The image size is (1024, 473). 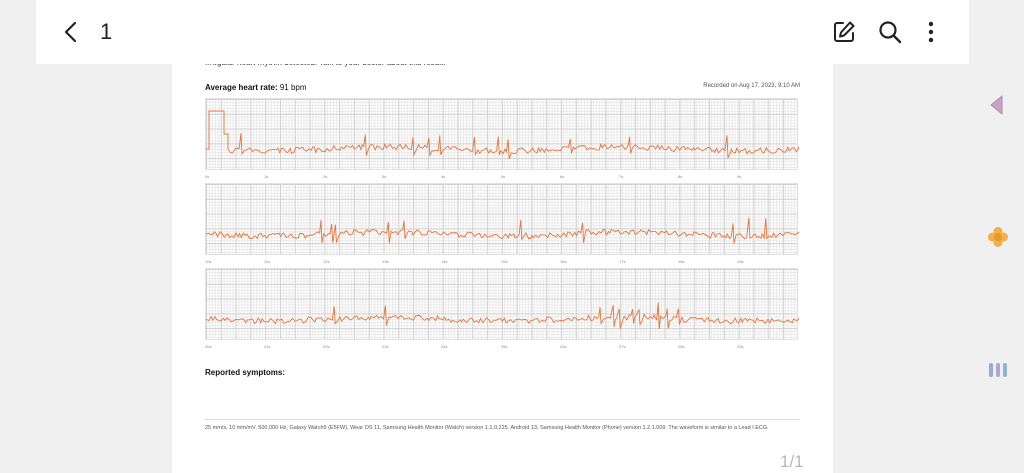 I want to click on tick-label: 4s, so click(x=443, y=176).